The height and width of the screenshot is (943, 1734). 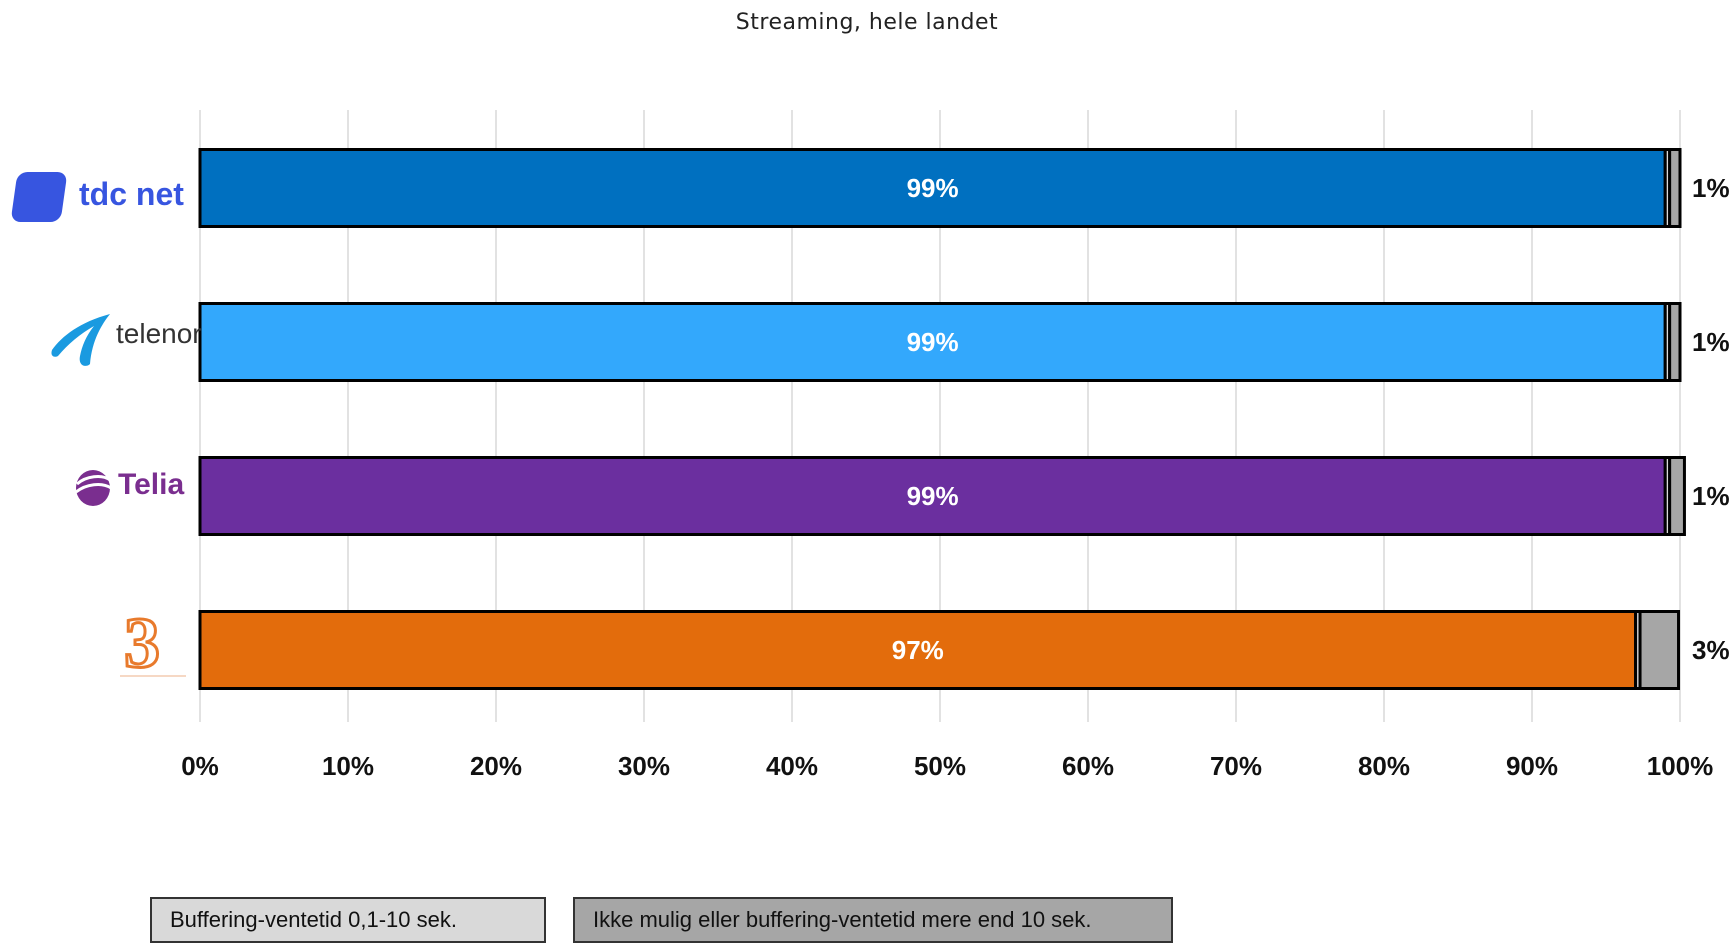 What do you see at coordinates (348, 920) in the screenshot?
I see `legend-item-buffering: Buffering-ventetid 0,1-10 sek.` at bounding box center [348, 920].